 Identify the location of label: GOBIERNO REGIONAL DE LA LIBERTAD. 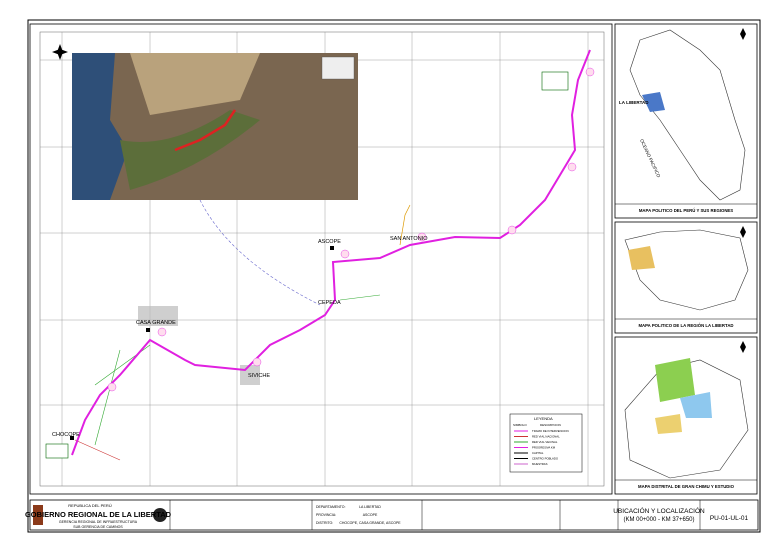
(98, 514).